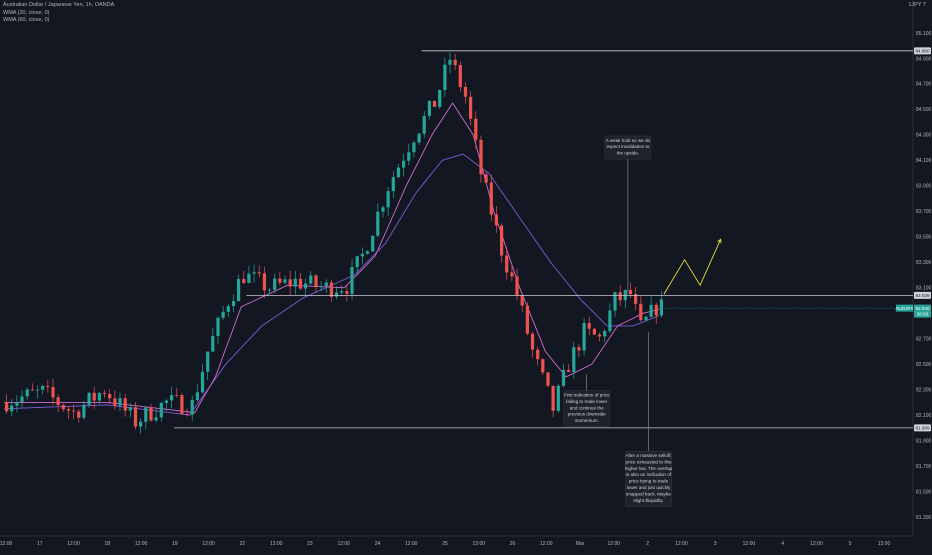 This screenshot has width=932, height=555. What do you see at coordinates (782, 544) in the screenshot?
I see `time-tick-label: 4` at bounding box center [782, 544].